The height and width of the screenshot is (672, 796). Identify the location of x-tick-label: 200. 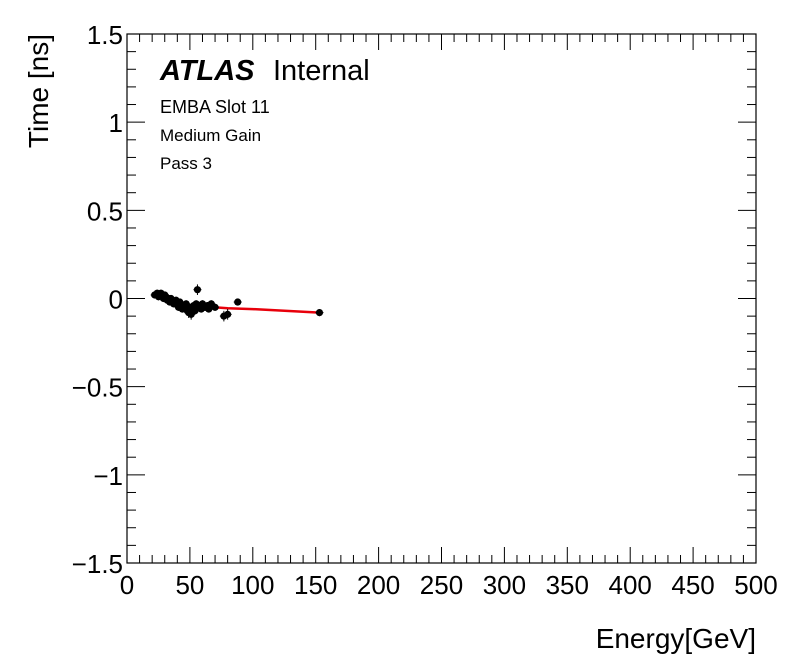
(378, 585).